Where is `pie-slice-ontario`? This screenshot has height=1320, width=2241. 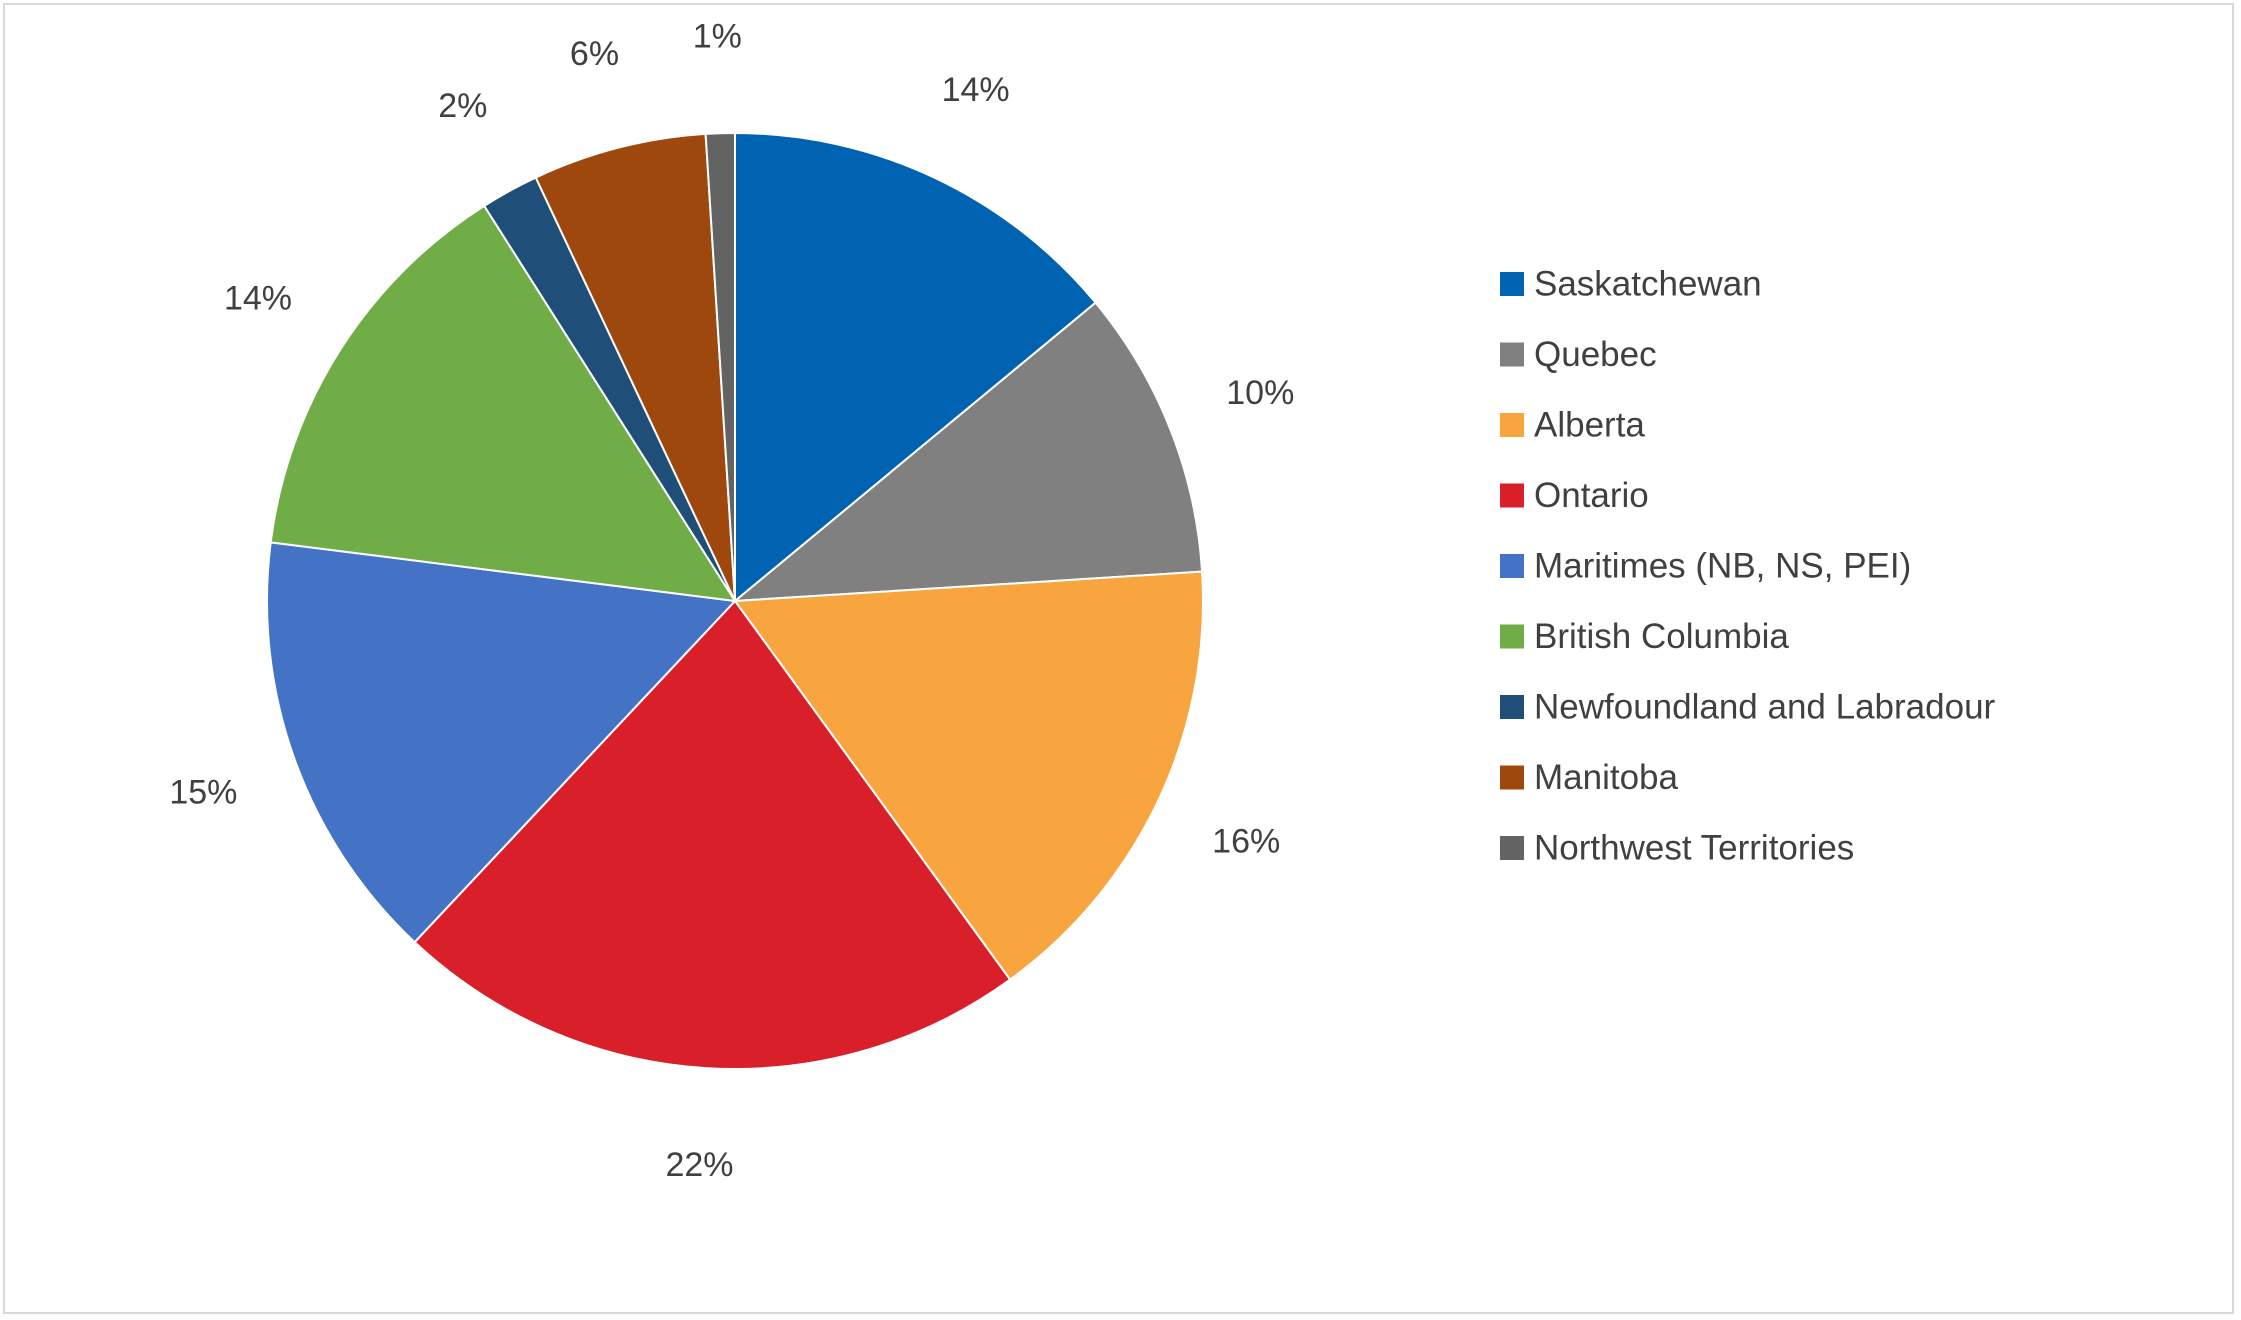
pie-slice-ontario is located at coordinates (712, 834).